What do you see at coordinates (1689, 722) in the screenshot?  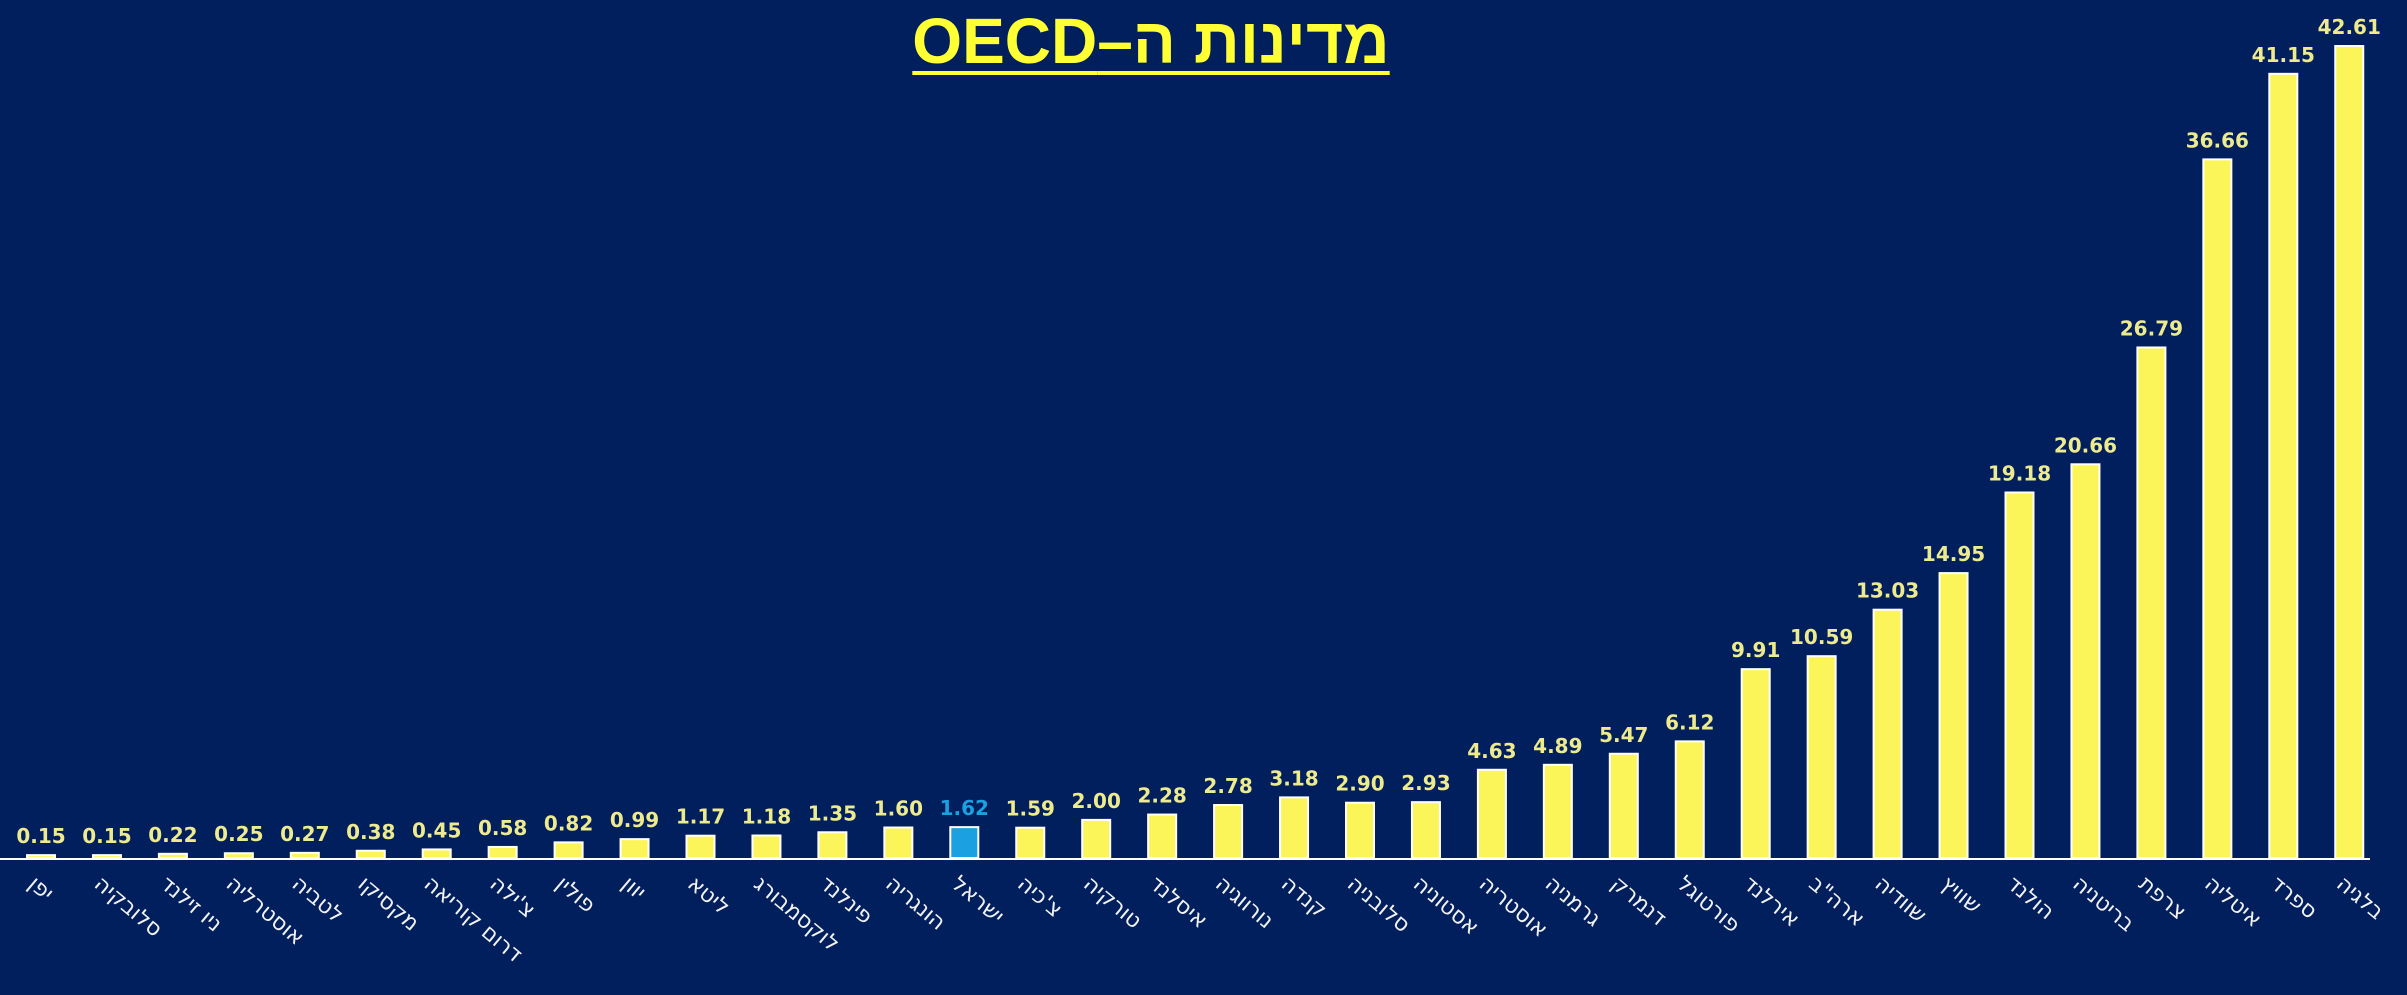 I see `value-label: 6.12` at bounding box center [1689, 722].